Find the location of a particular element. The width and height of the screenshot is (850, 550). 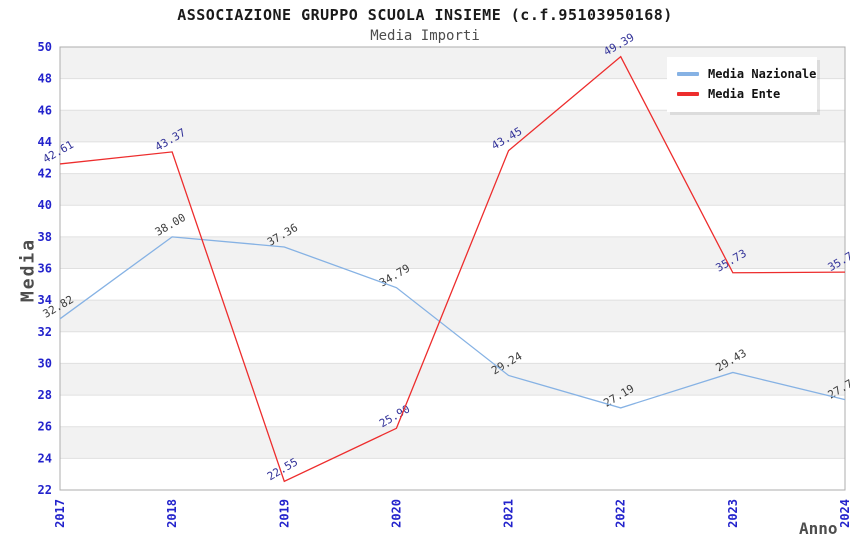

x-tick-label: 2024 is located at coordinates (844, 513).